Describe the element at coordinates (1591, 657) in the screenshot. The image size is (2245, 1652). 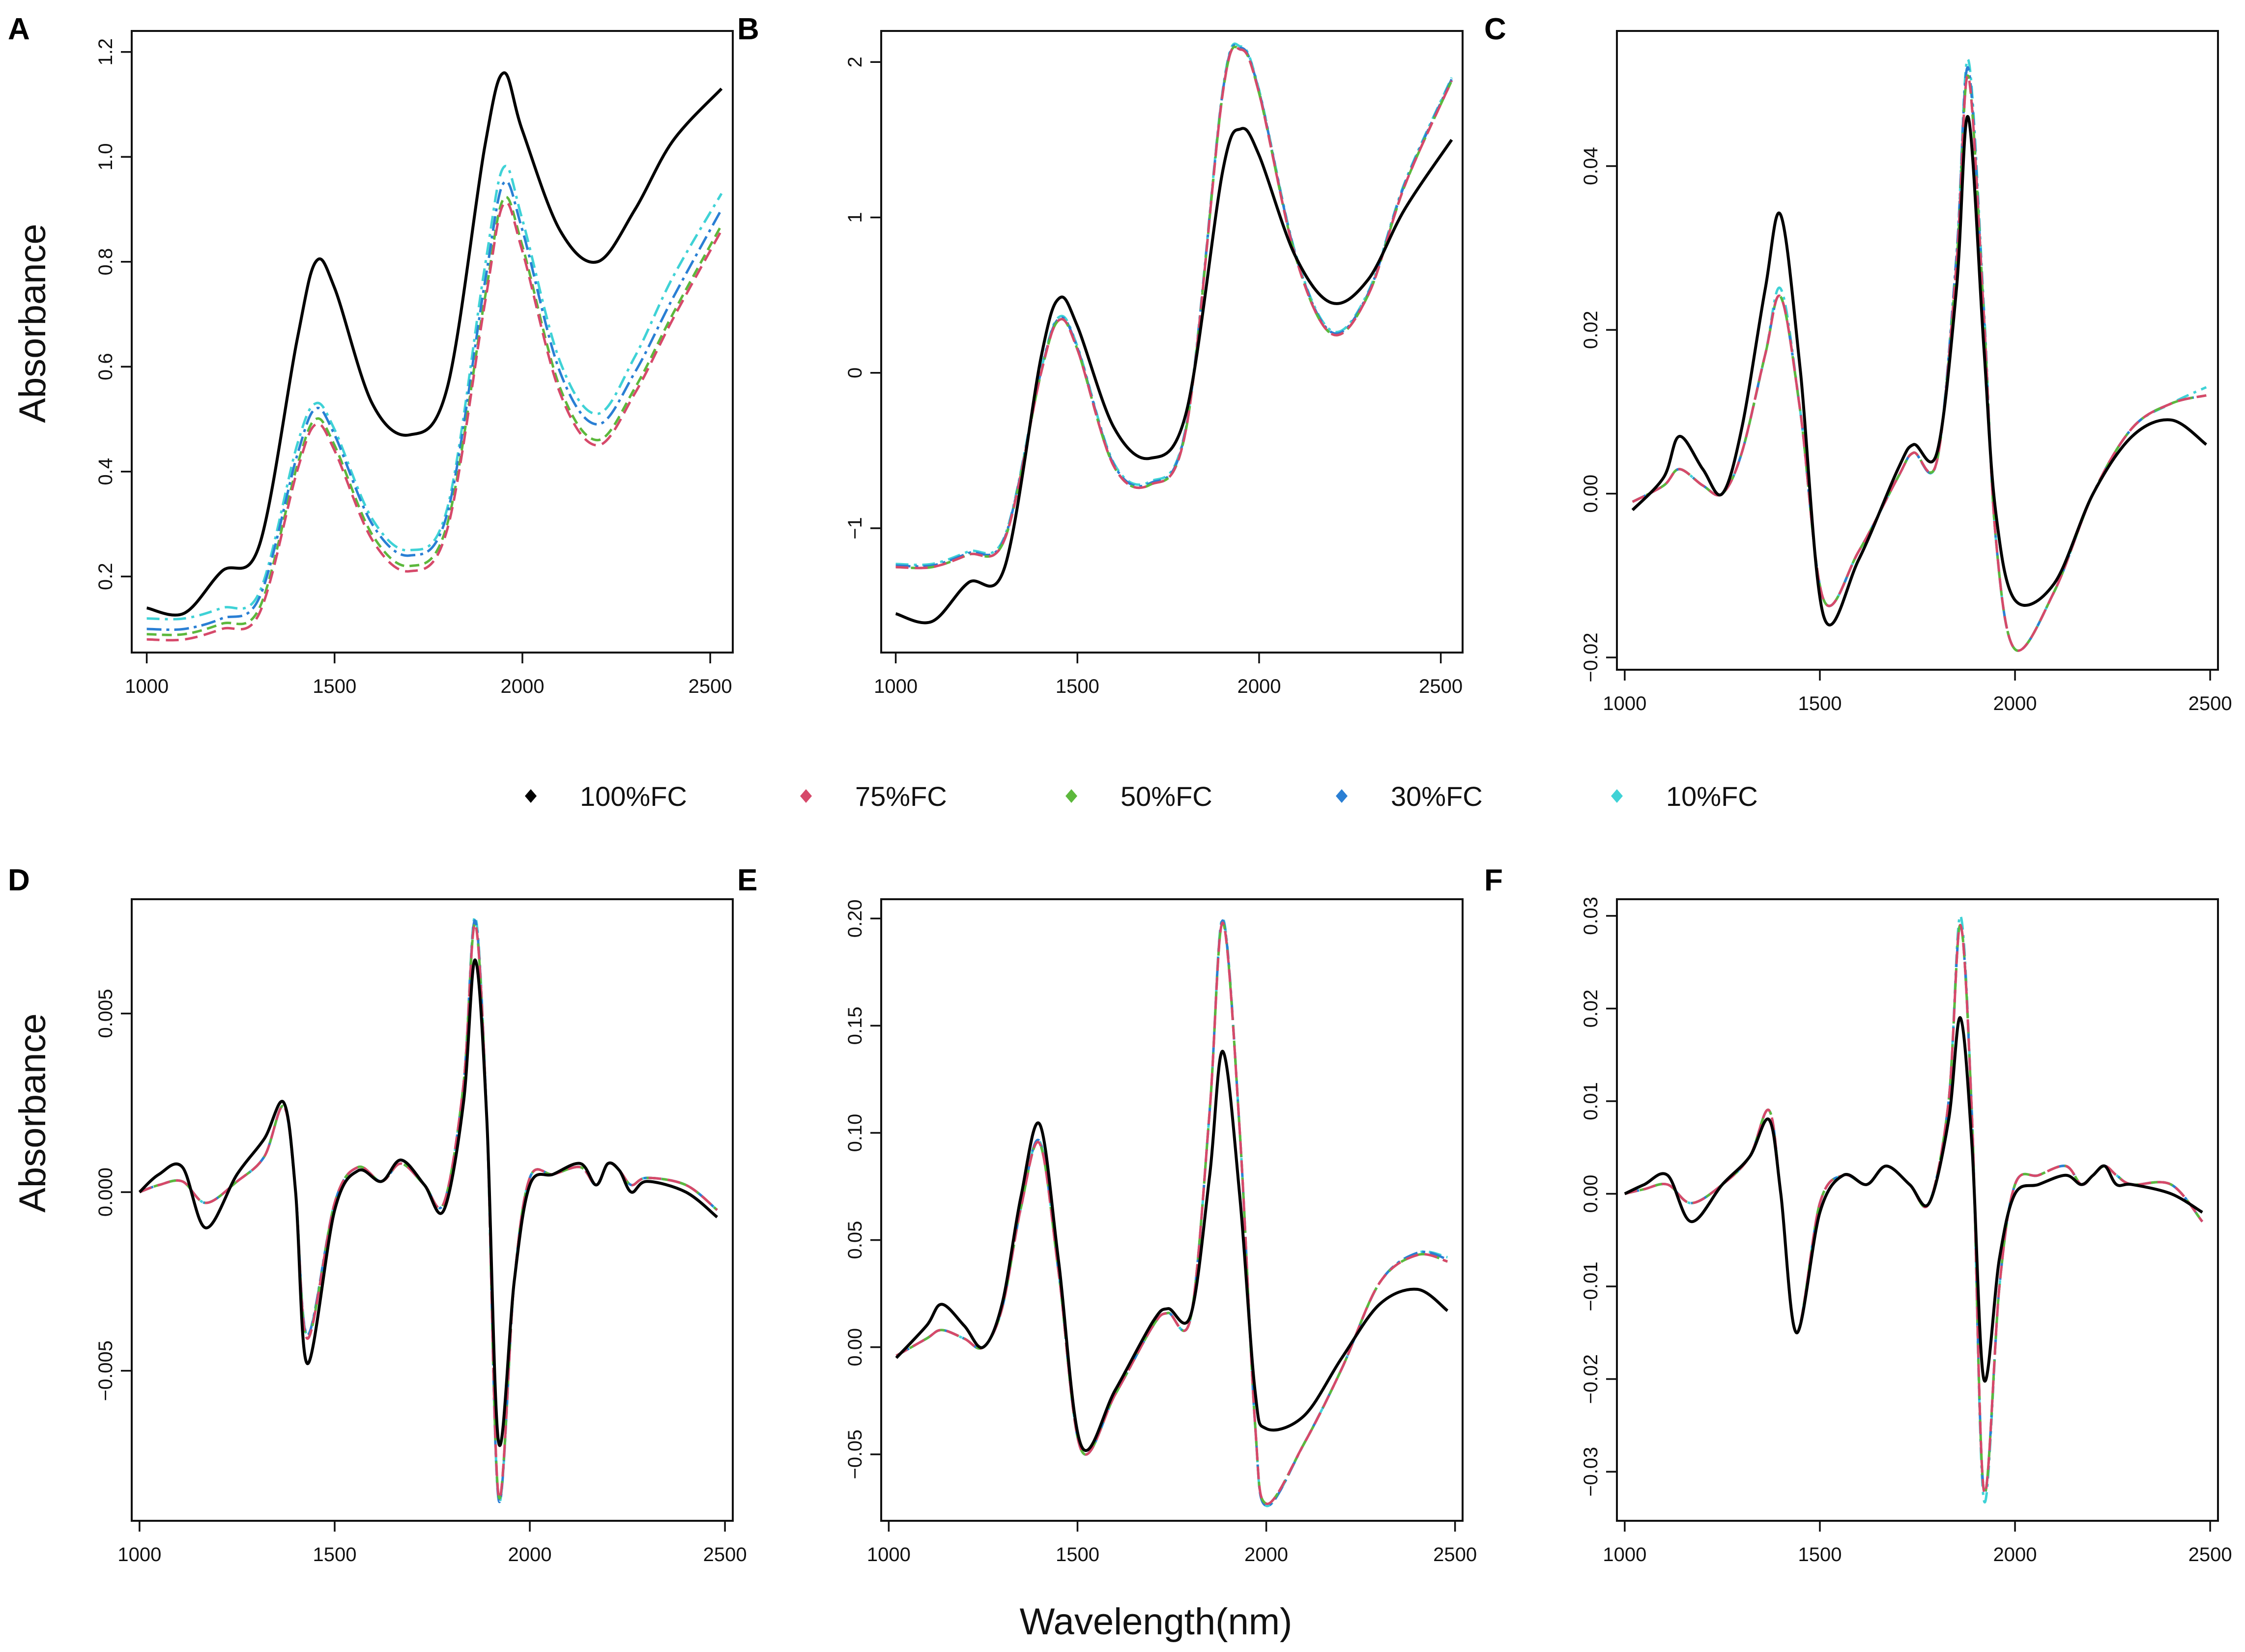
I see `y-tick-label-c: −0.02` at that location.